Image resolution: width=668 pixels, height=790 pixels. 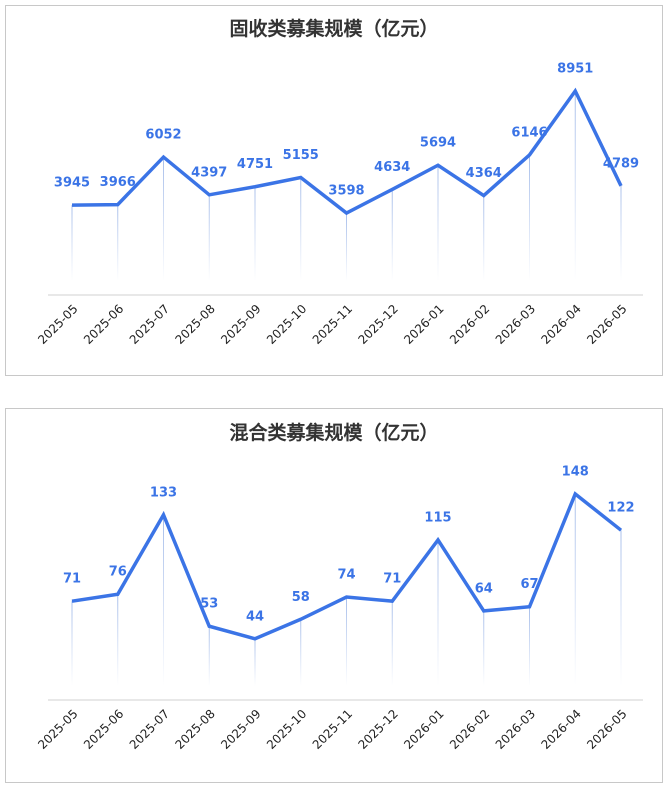 What do you see at coordinates (621, 163) in the screenshot?
I see `data-label: 4789` at bounding box center [621, 163].